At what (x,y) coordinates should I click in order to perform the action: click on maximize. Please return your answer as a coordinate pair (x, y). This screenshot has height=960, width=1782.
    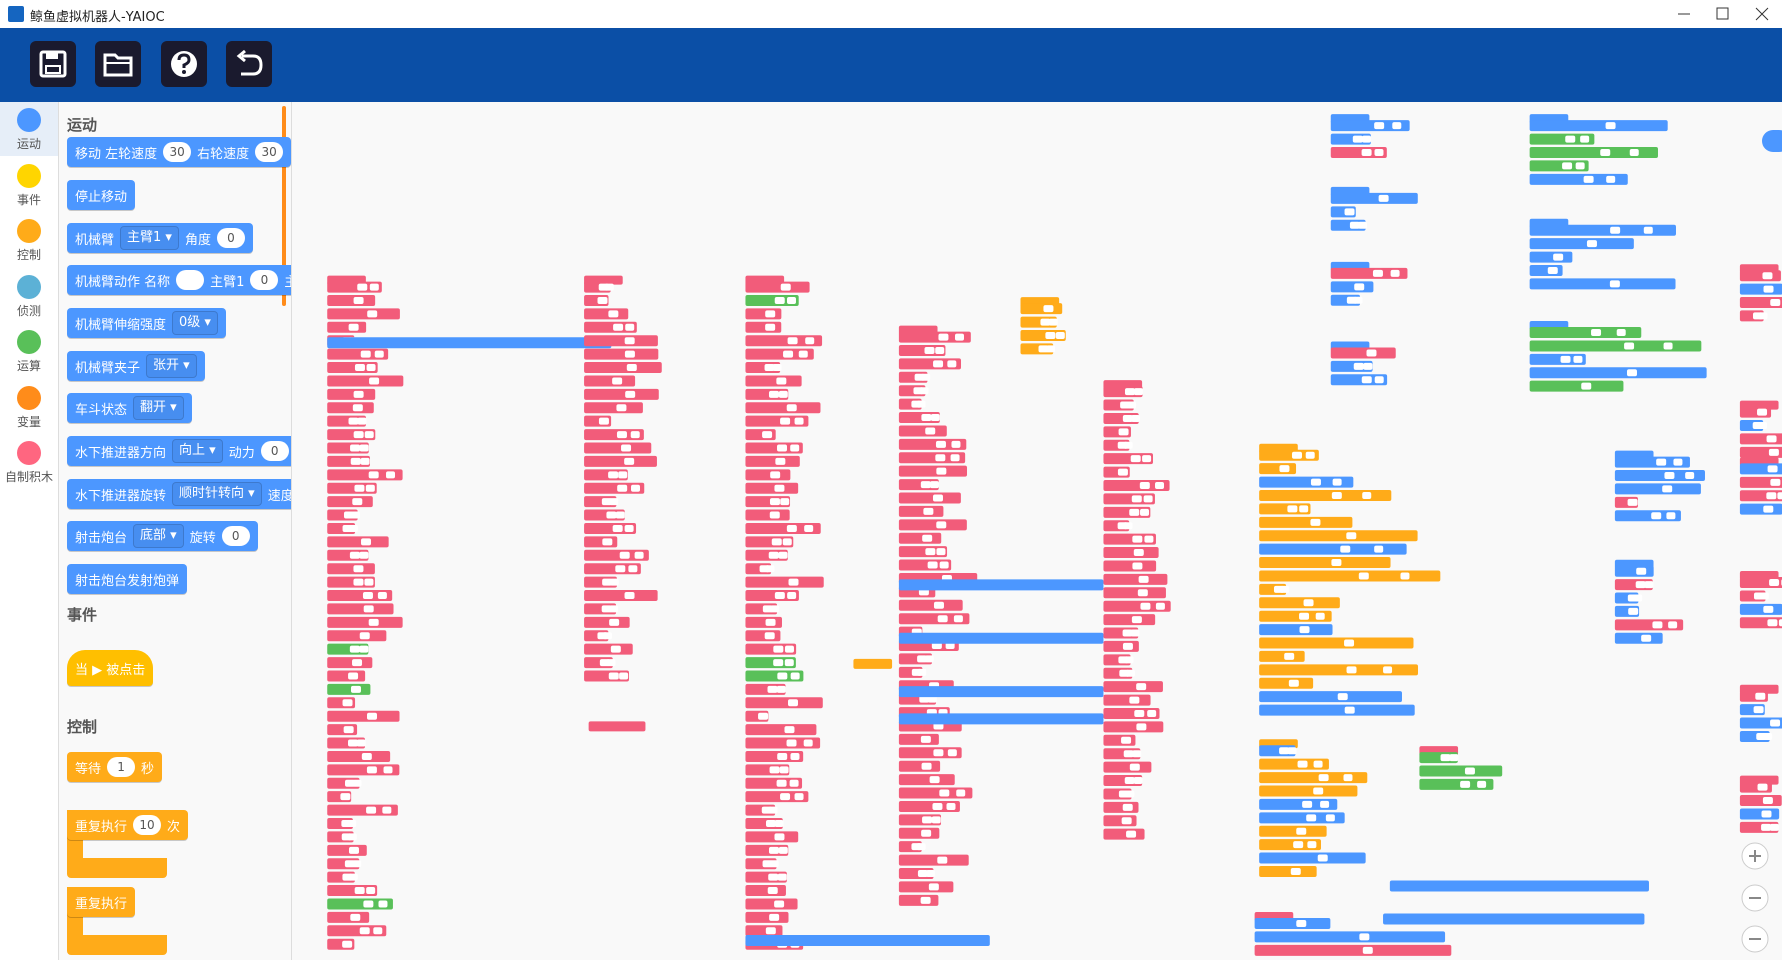
    Looking at the image, I should click on (1722, 13).